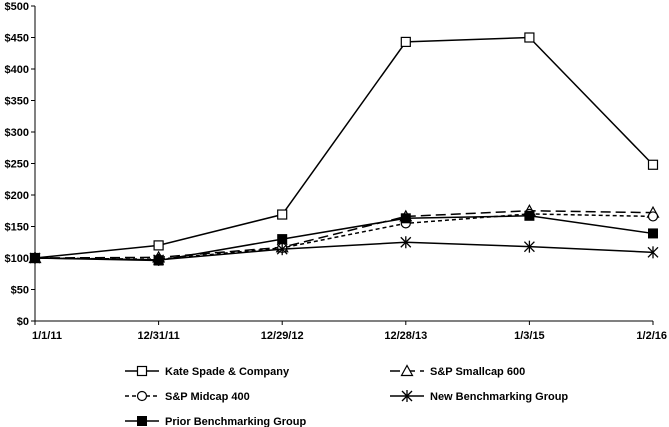 Image resolution: width=669 pixels, height=427 pixels. I want to click on legend-item-kate-spade-company: Kate Spade & Company, so click(207, 371).